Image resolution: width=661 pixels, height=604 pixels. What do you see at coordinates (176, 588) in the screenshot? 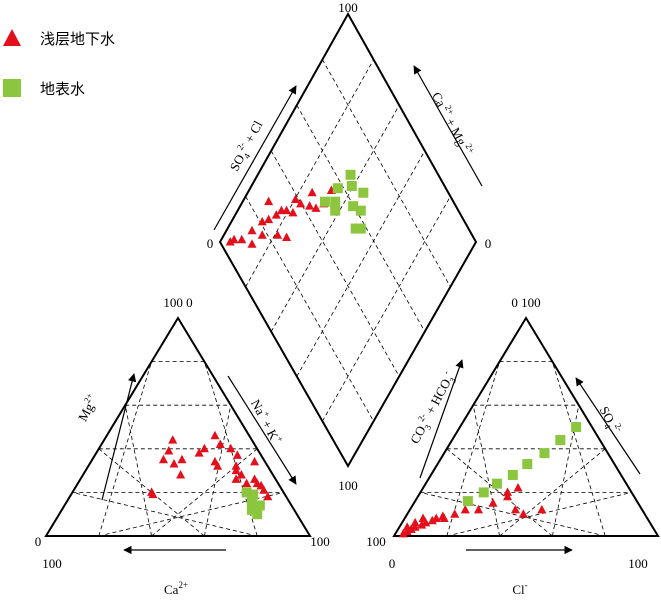
I see `cation-axis-bottom: Ca2+` at bounding box center [176, 588].